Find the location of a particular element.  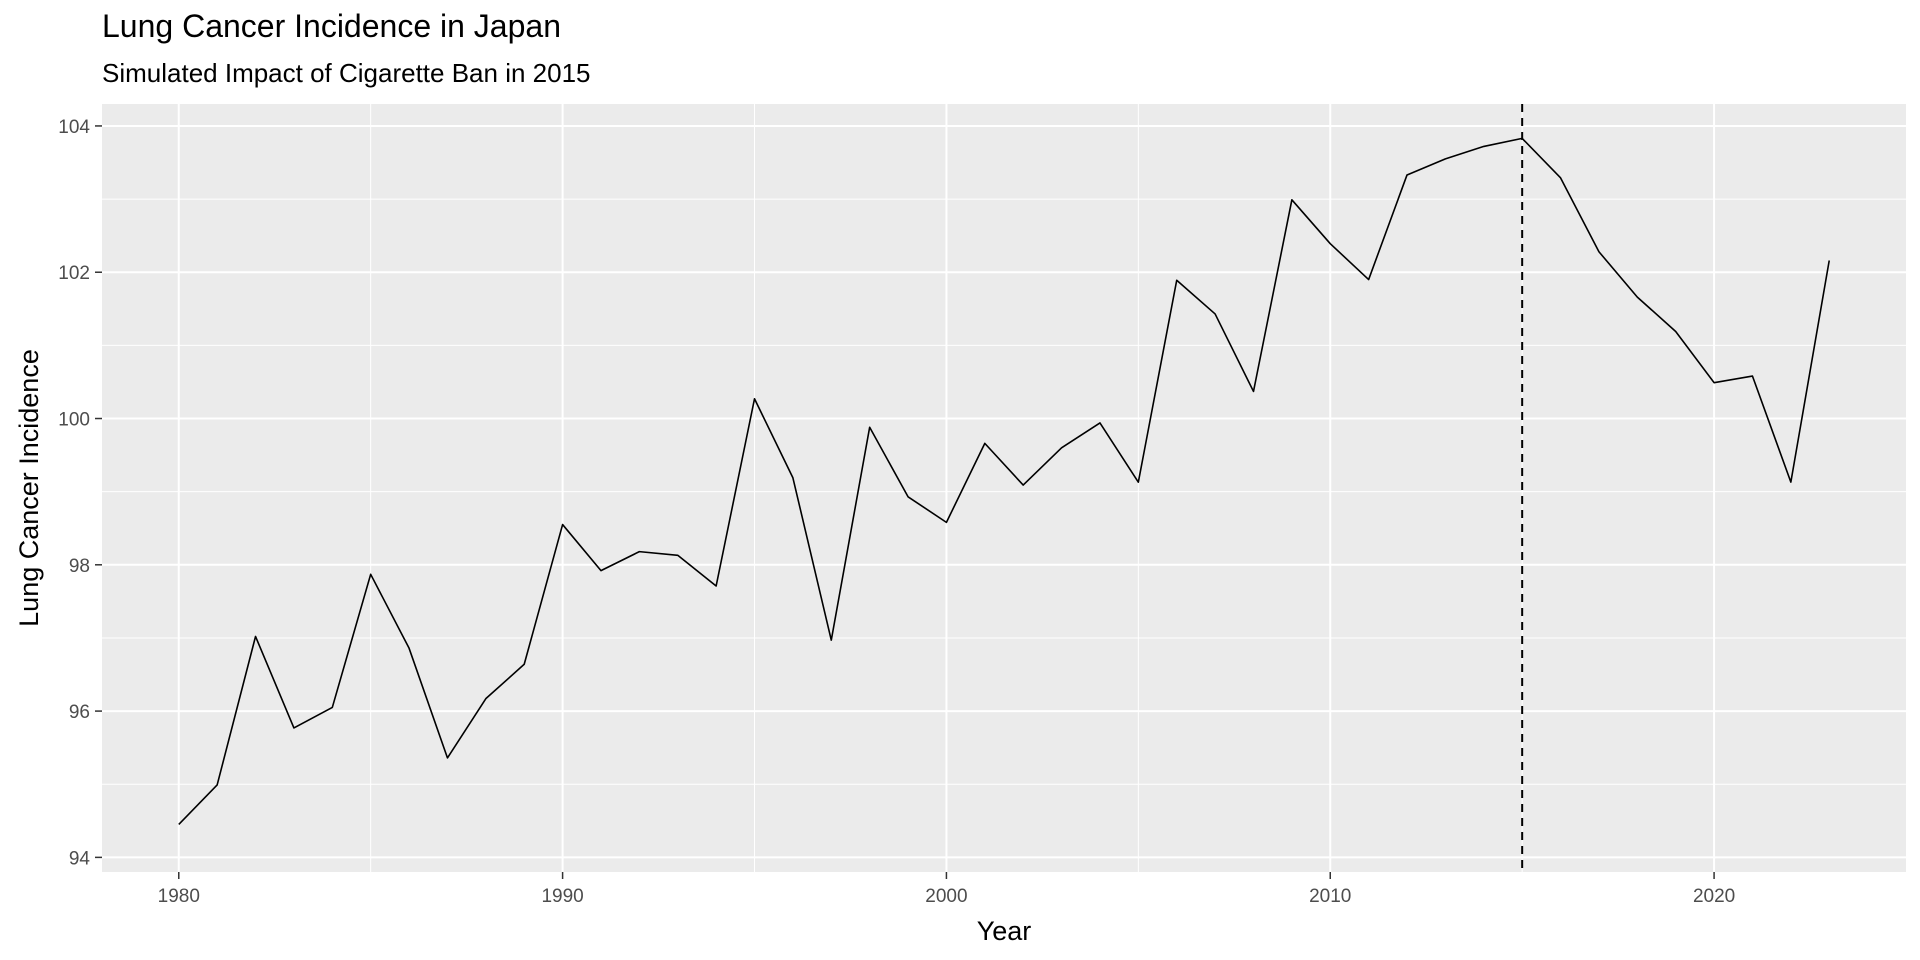

y-axis-title: Lung Cancer Incidence is located at coordinates (29, 488).